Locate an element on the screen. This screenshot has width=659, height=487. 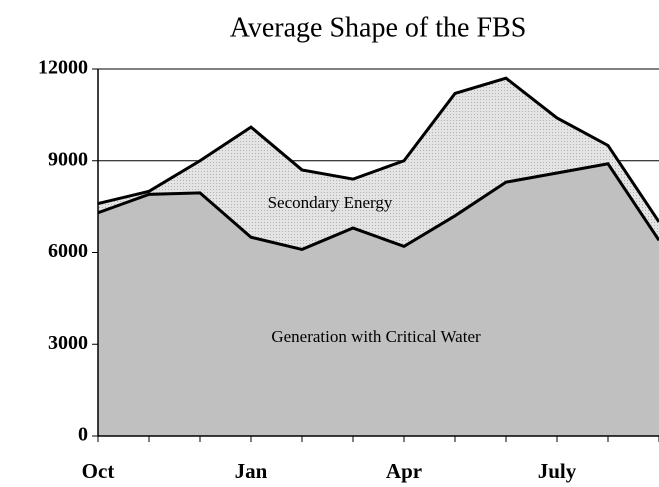
series-label: Secondary Energy is located at coordinates (330, 202).